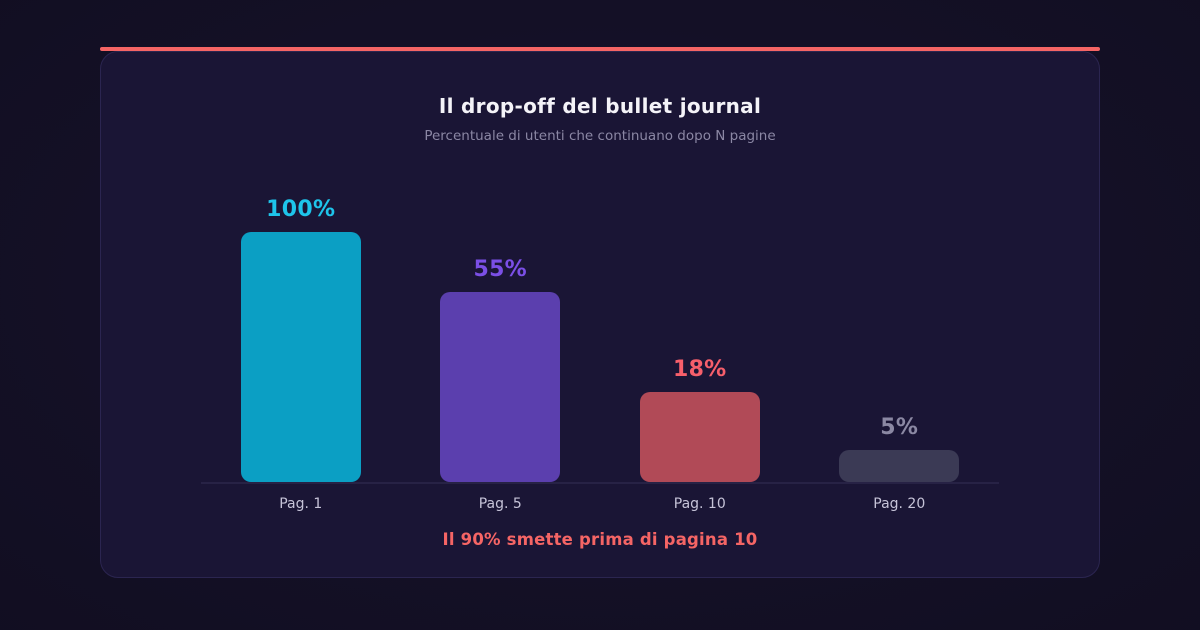 This screenshot has height=630, width=1200. I want to click on bar-column: 18%, so click(700, 339).